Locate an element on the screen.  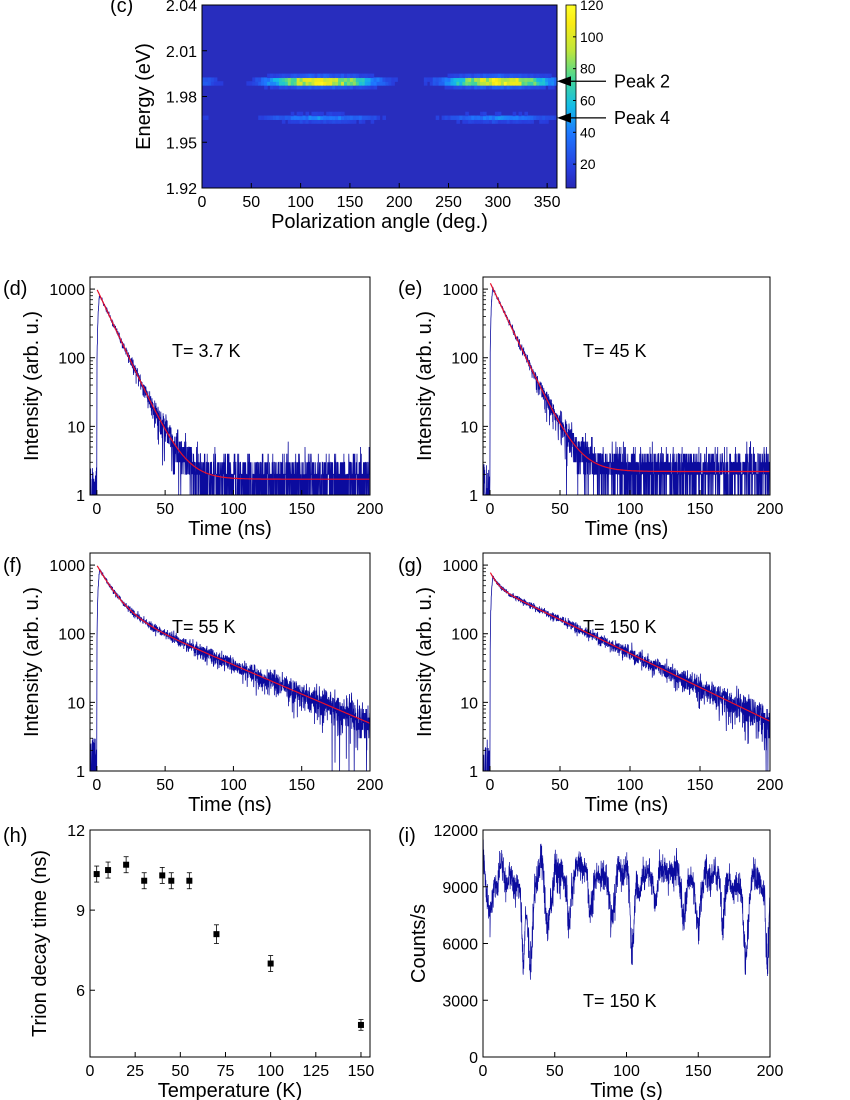
y-axis-title: Intensity (arb. u.) is located at coordinates (32, 386).